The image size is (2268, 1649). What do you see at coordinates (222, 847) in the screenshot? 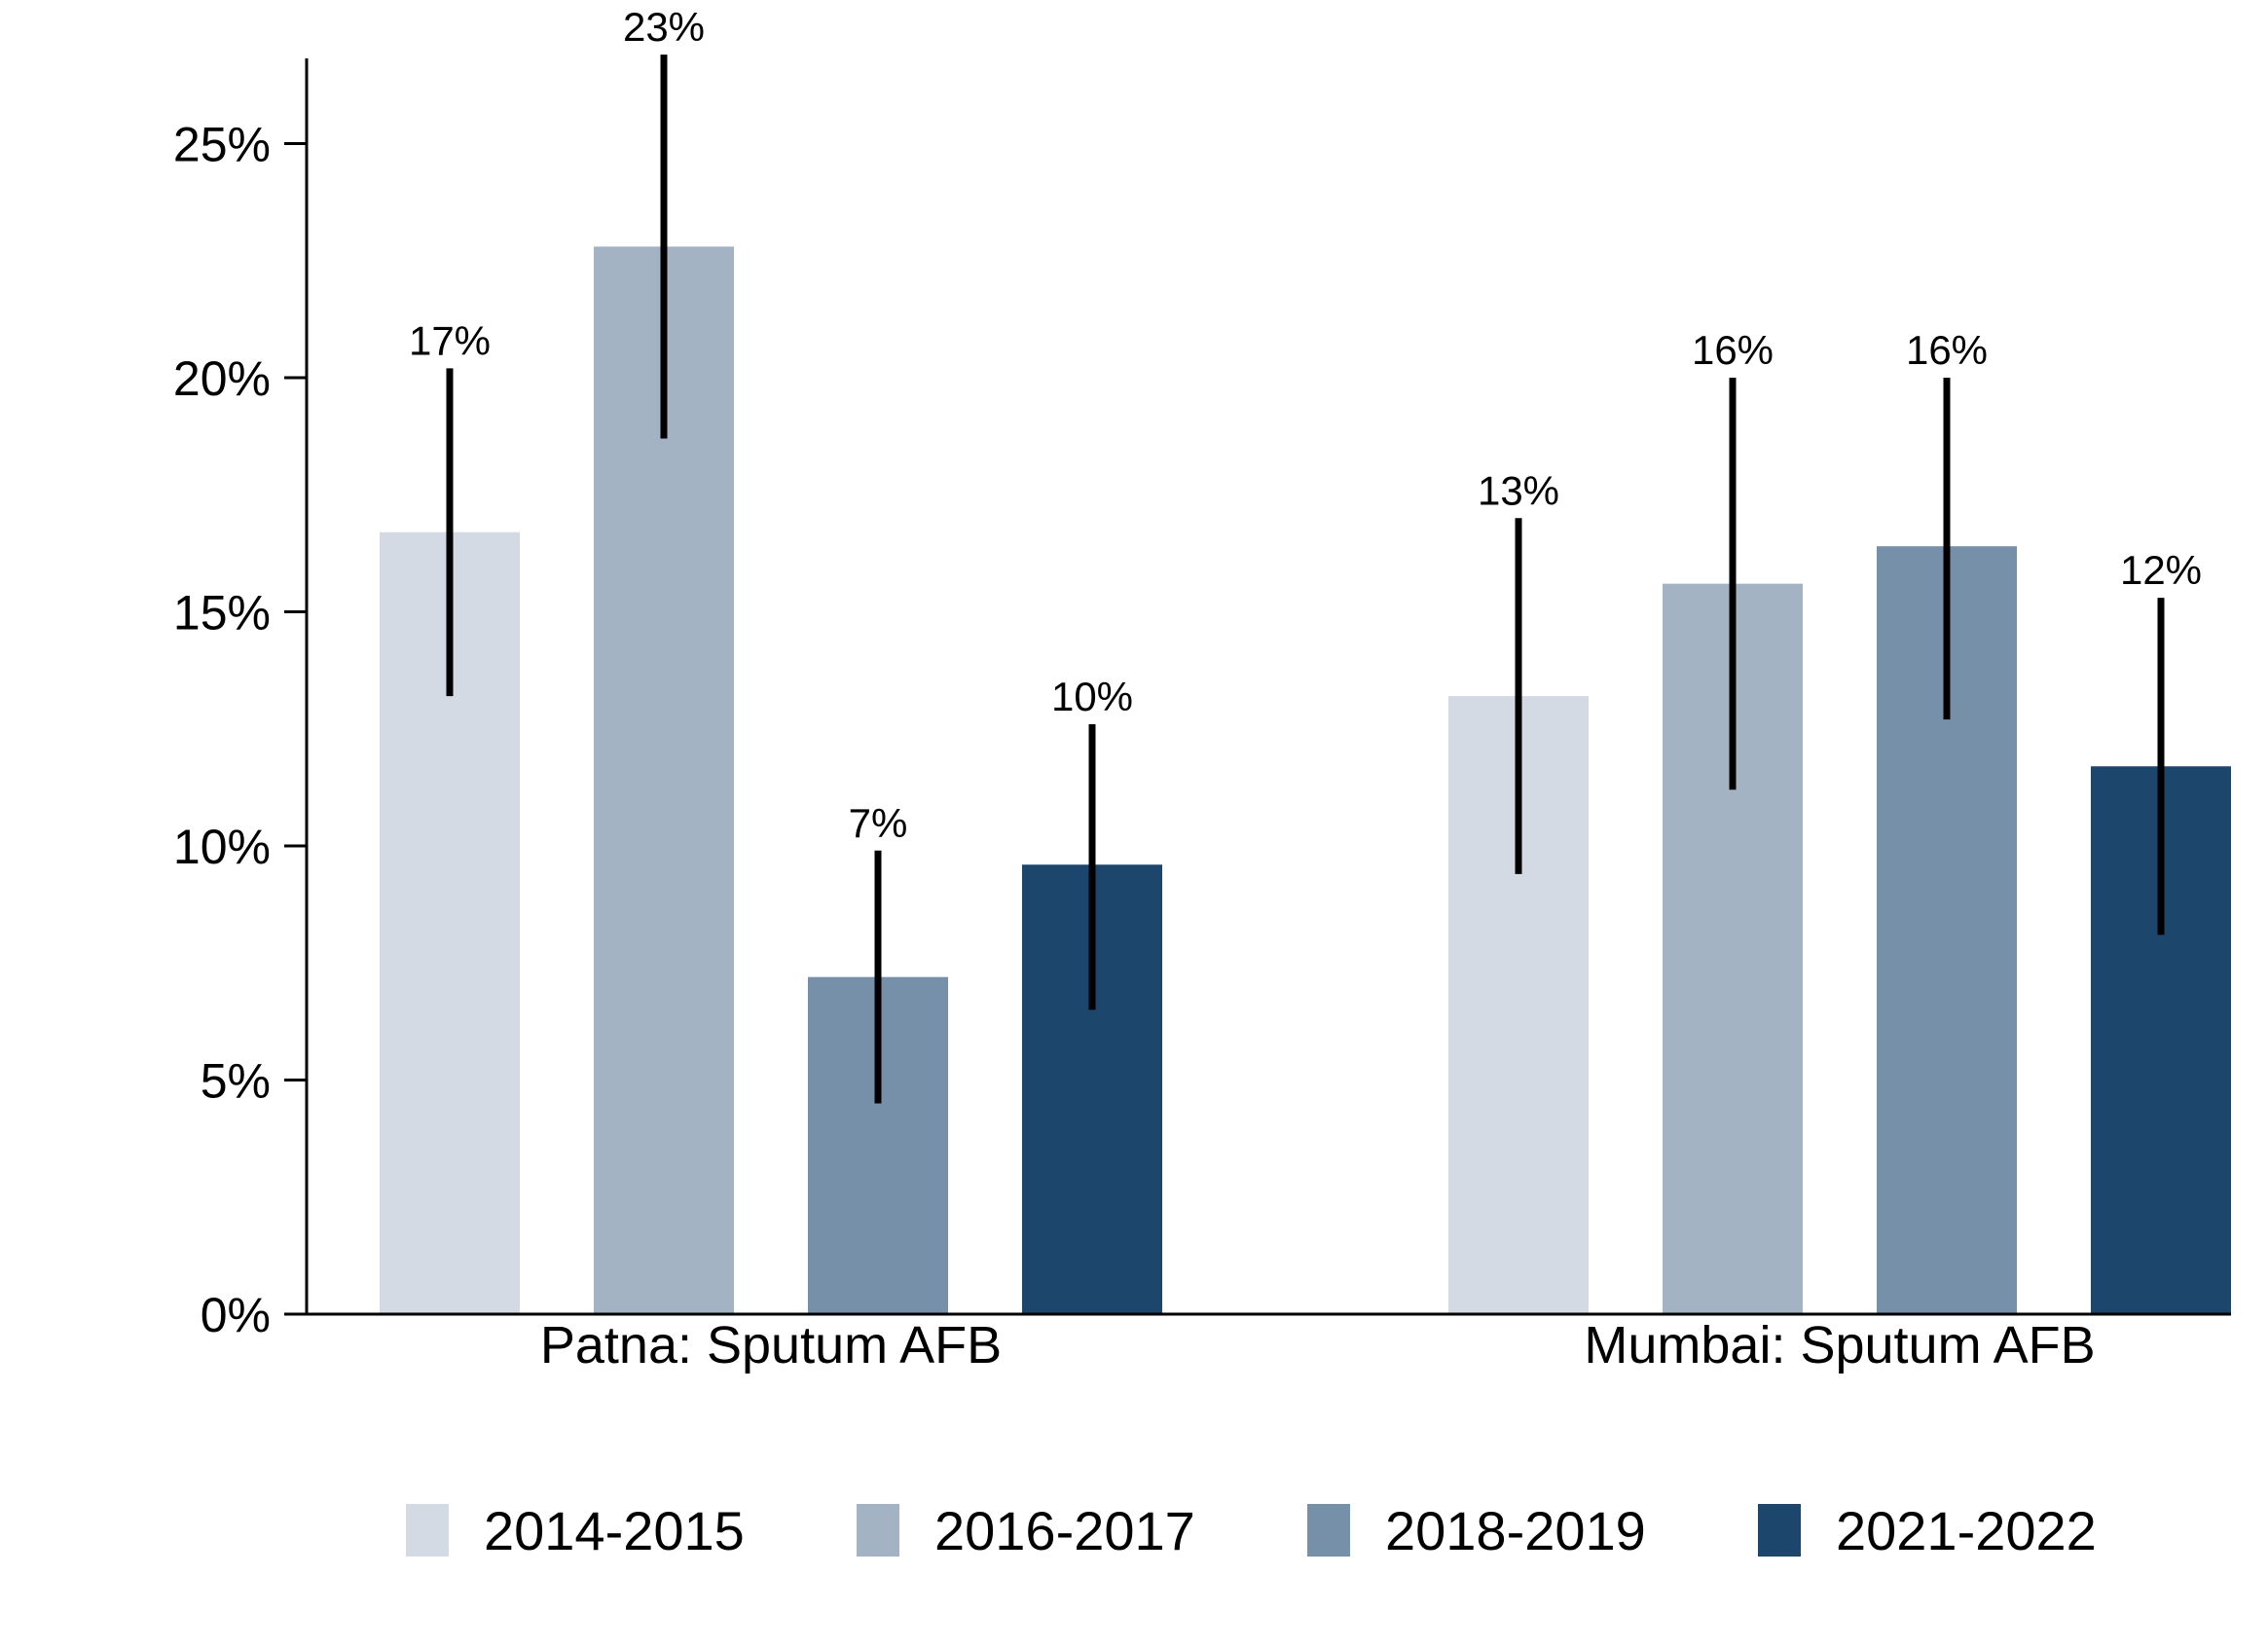
I see `y-tick-label: 10%` at bounding box center [222, 847].